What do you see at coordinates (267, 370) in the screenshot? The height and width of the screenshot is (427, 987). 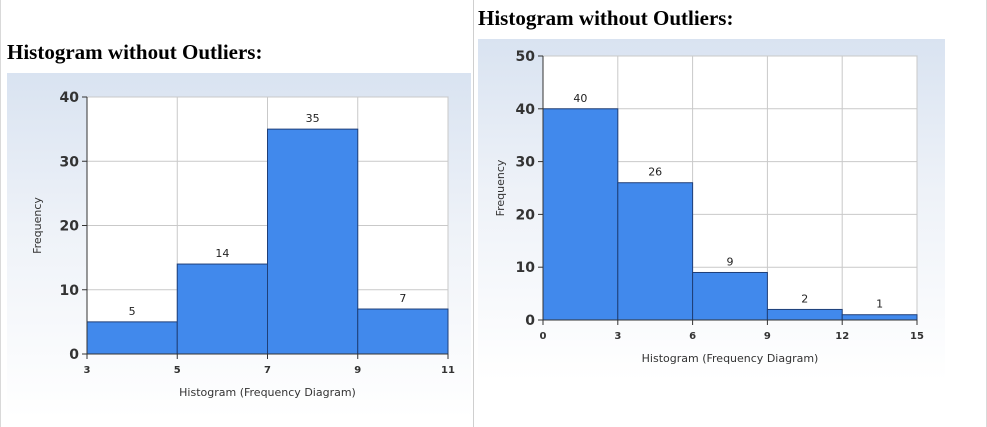 I see `x-tick-label: 7` at bounding box center [267, 370].